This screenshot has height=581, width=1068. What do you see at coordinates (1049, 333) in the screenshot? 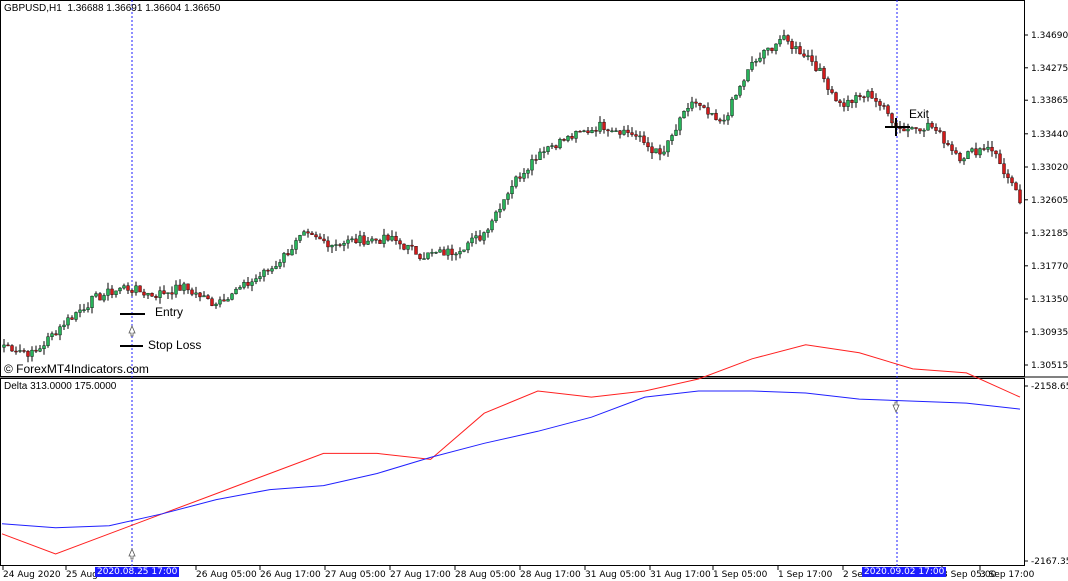
I see `price-tick-label: 1.30935` at bounding box center [1049, 333].